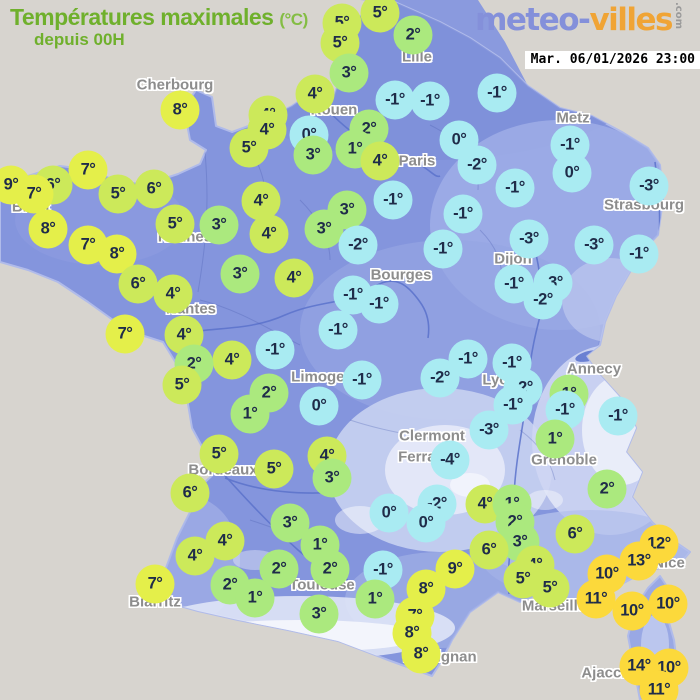  What do you see at coordinates (594, 369) in the screenshot?
I see `city-label-annecy: Annecy` at bounding box center [594, 369].